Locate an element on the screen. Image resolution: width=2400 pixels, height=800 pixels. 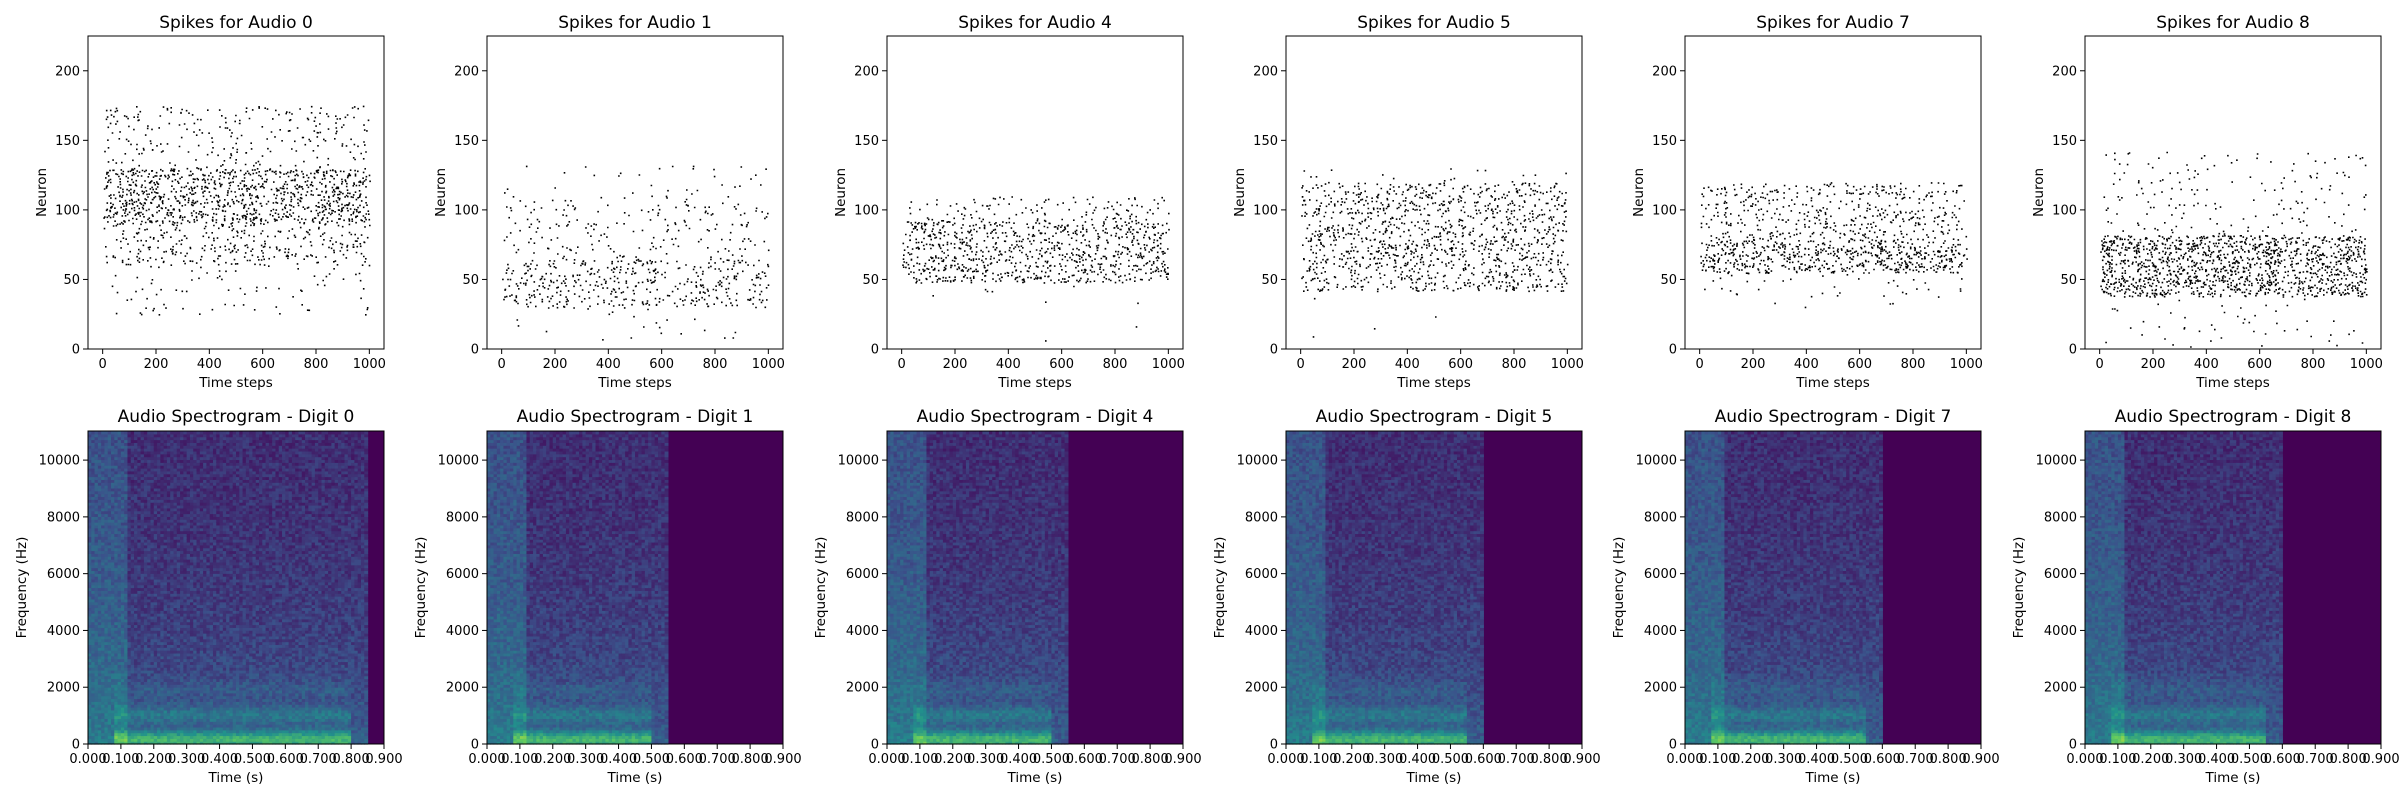
panel-title: Audio Spectrogram - Digit 5 is located at coordinates (1434, 417).